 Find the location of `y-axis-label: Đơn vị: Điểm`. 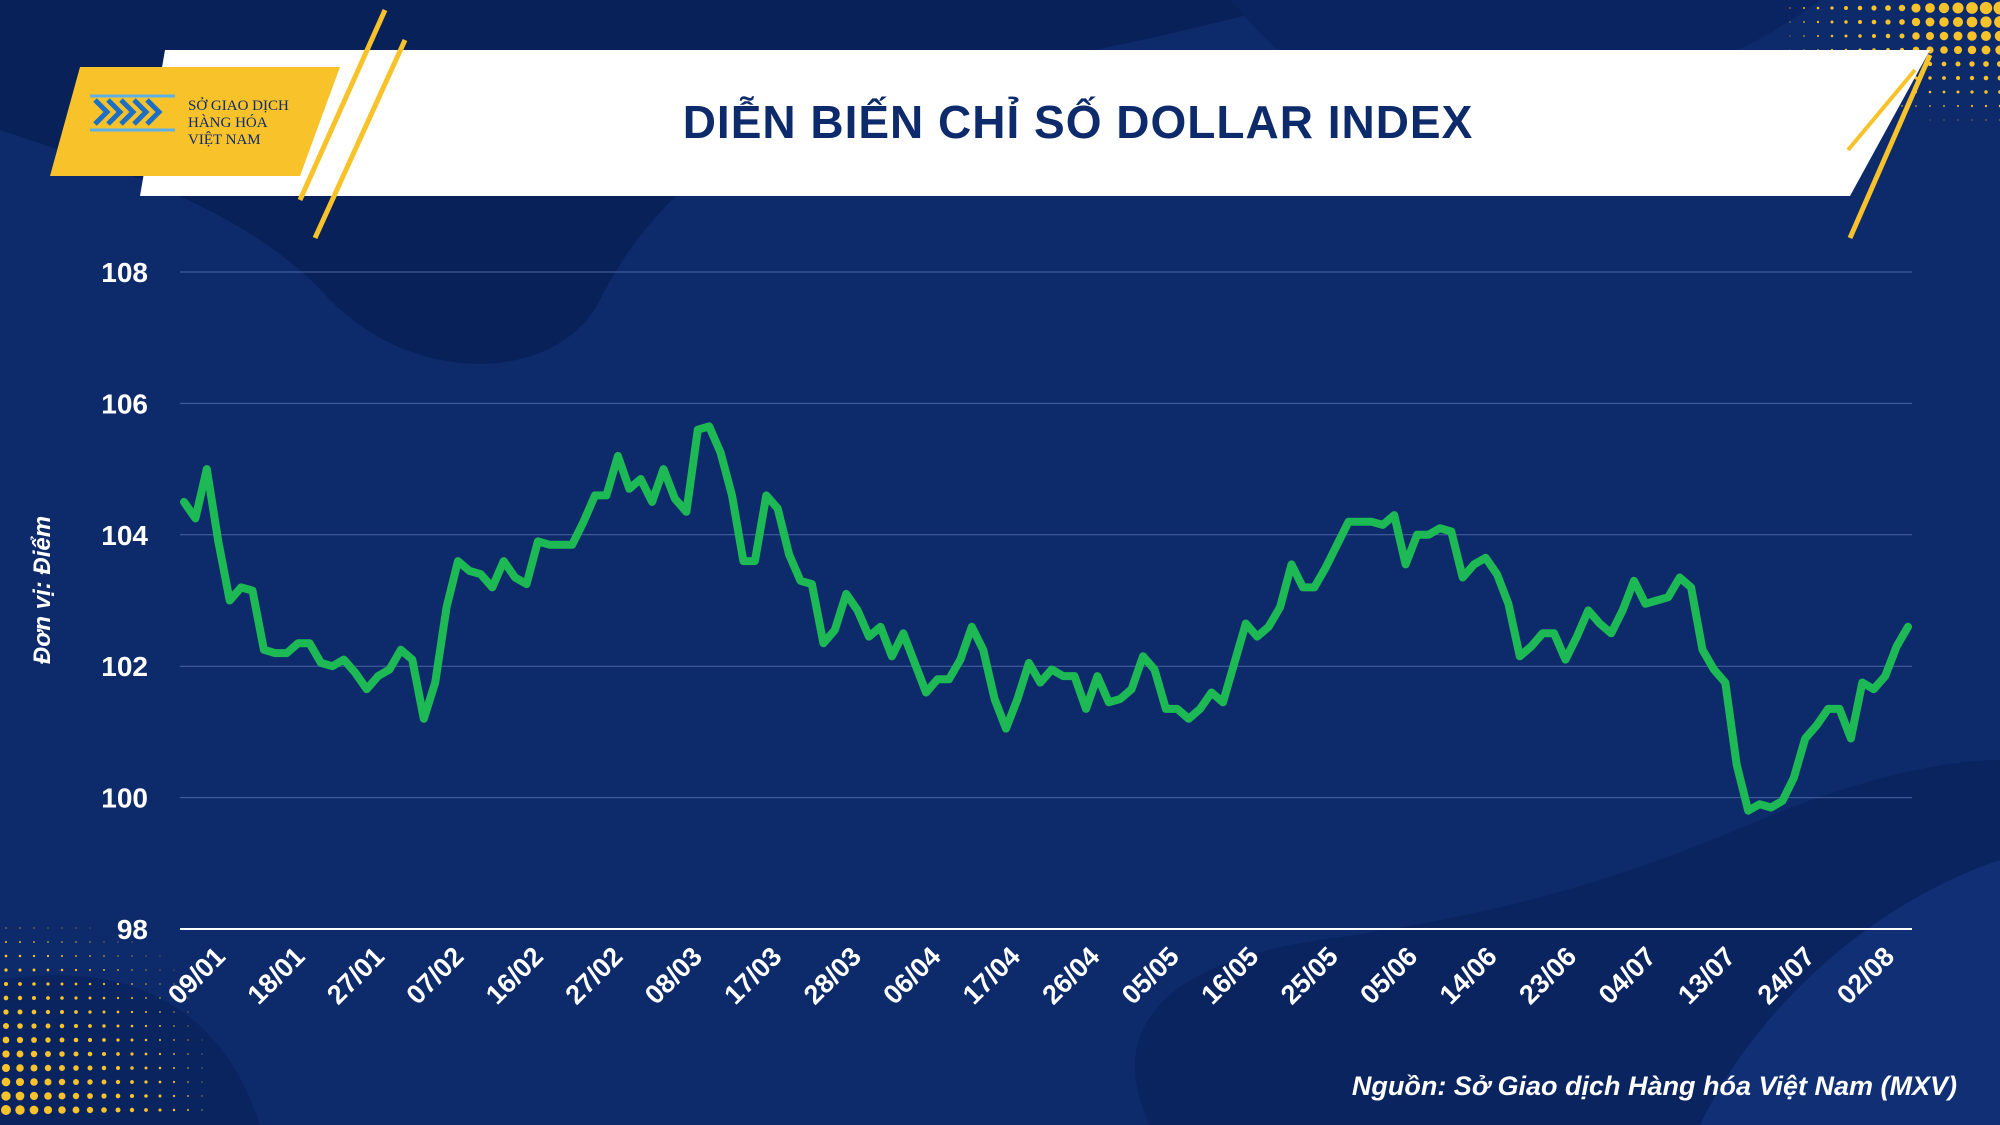

y-axis-label: Đơn vị: Điểm is located at coordinates (42, 590).